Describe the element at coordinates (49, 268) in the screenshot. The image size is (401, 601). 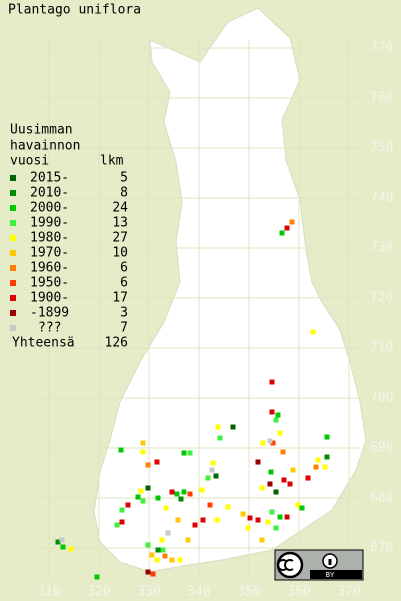
I see `legend-label: 1960-` at that location.